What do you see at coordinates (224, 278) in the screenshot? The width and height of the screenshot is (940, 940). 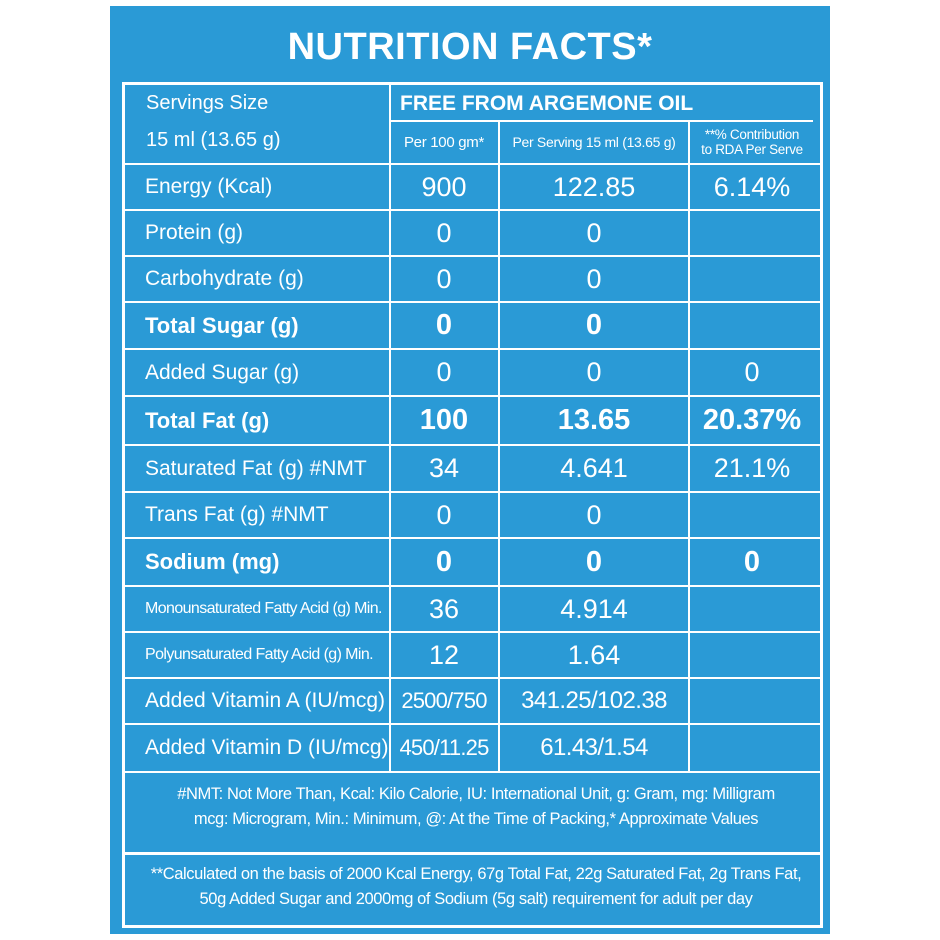 I see `row-label: Carbohydrate (g)` at bounding box center [224, 278].